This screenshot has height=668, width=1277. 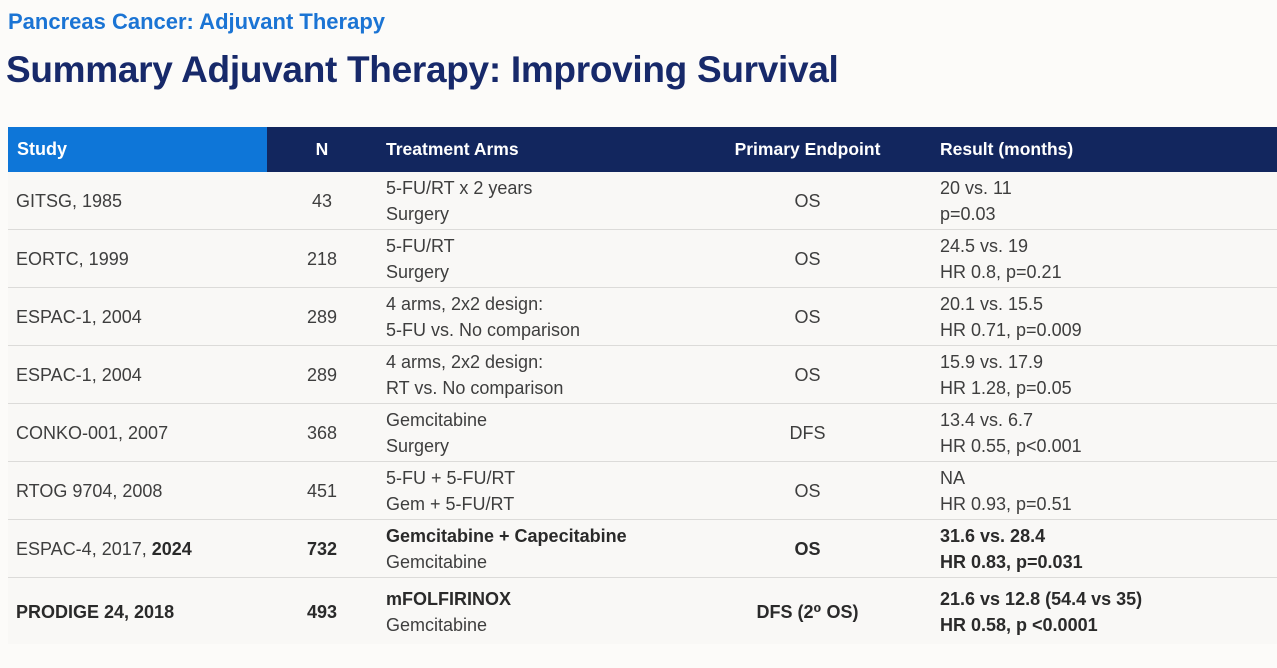 I want to click on cell-treatment-arms: 5-FU + 5-FU/RT Gem + 5-FU/RT, so click(x=451, y=491).